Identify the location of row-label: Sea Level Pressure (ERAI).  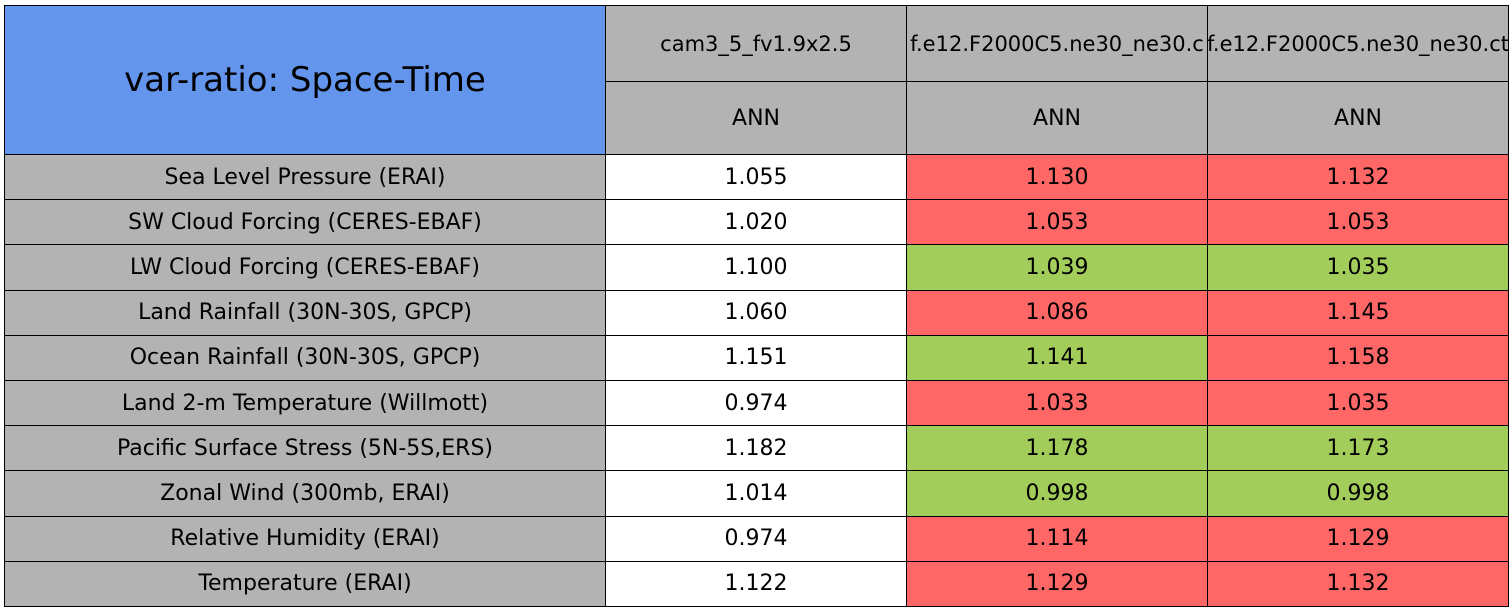
(305, 177).